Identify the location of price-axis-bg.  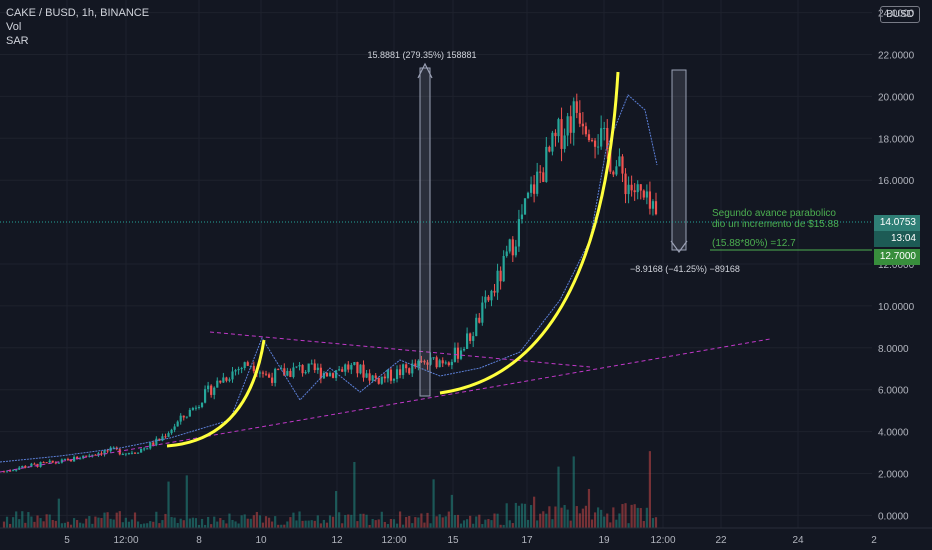
(902, 275).